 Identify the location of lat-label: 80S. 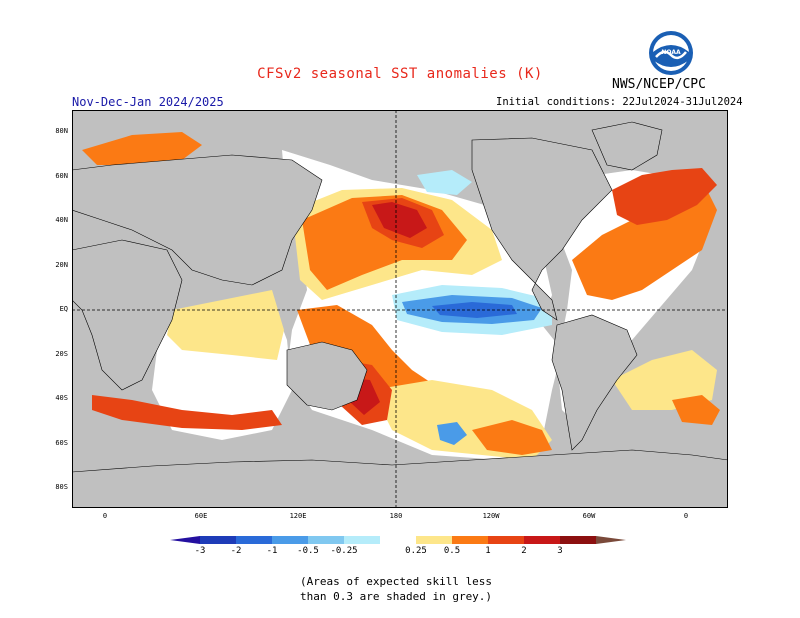
(61, 487).